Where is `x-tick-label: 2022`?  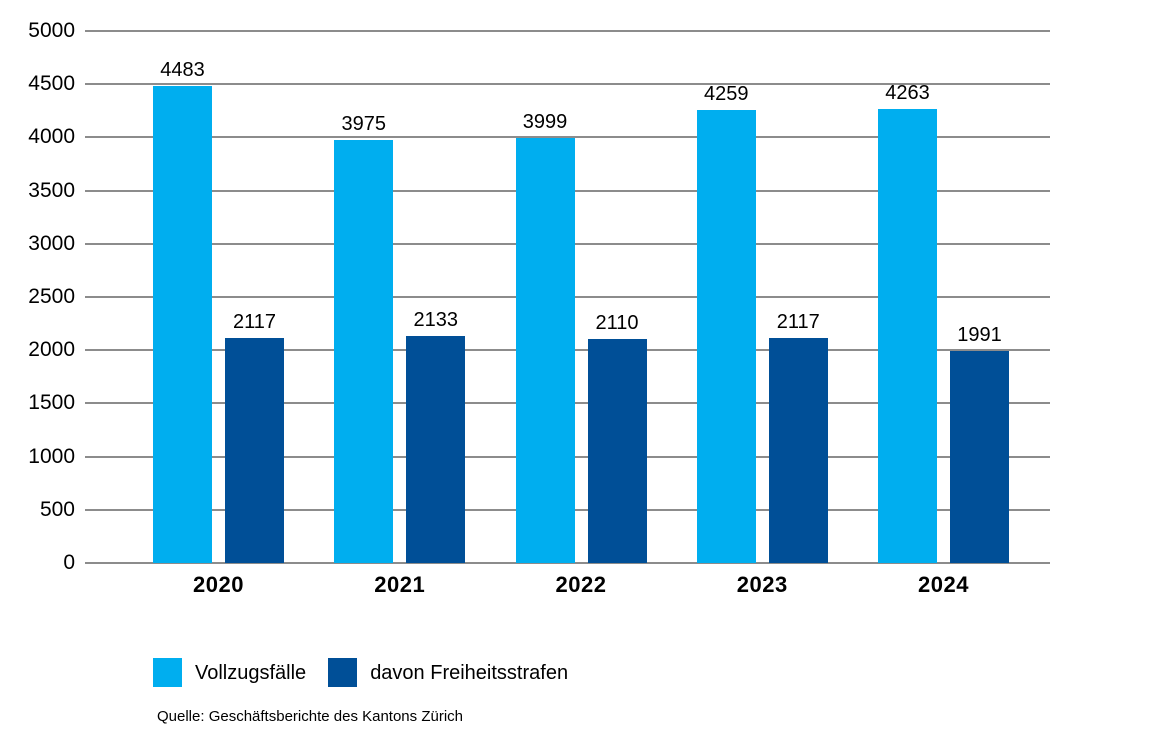 x-tick-label: 2022 is located at coordinates (581, 584).